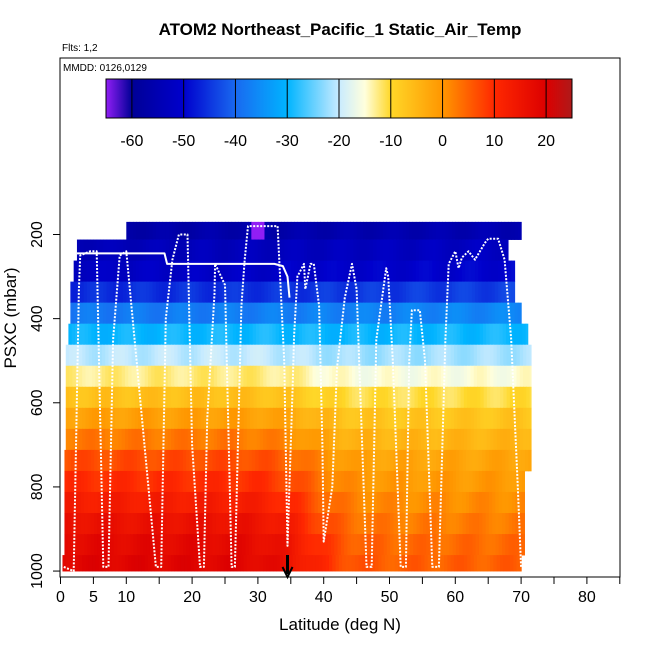 The image size is (650, 650). What do you see at coordinates (192, 597) in the screenshot?
I see `x-tick-label: 20` at bounding box center [192, 597].